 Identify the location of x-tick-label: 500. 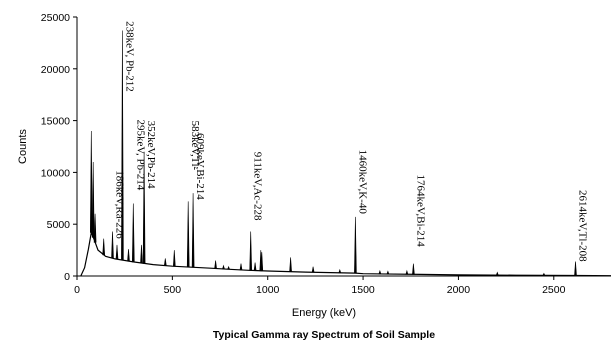
(173, 290).